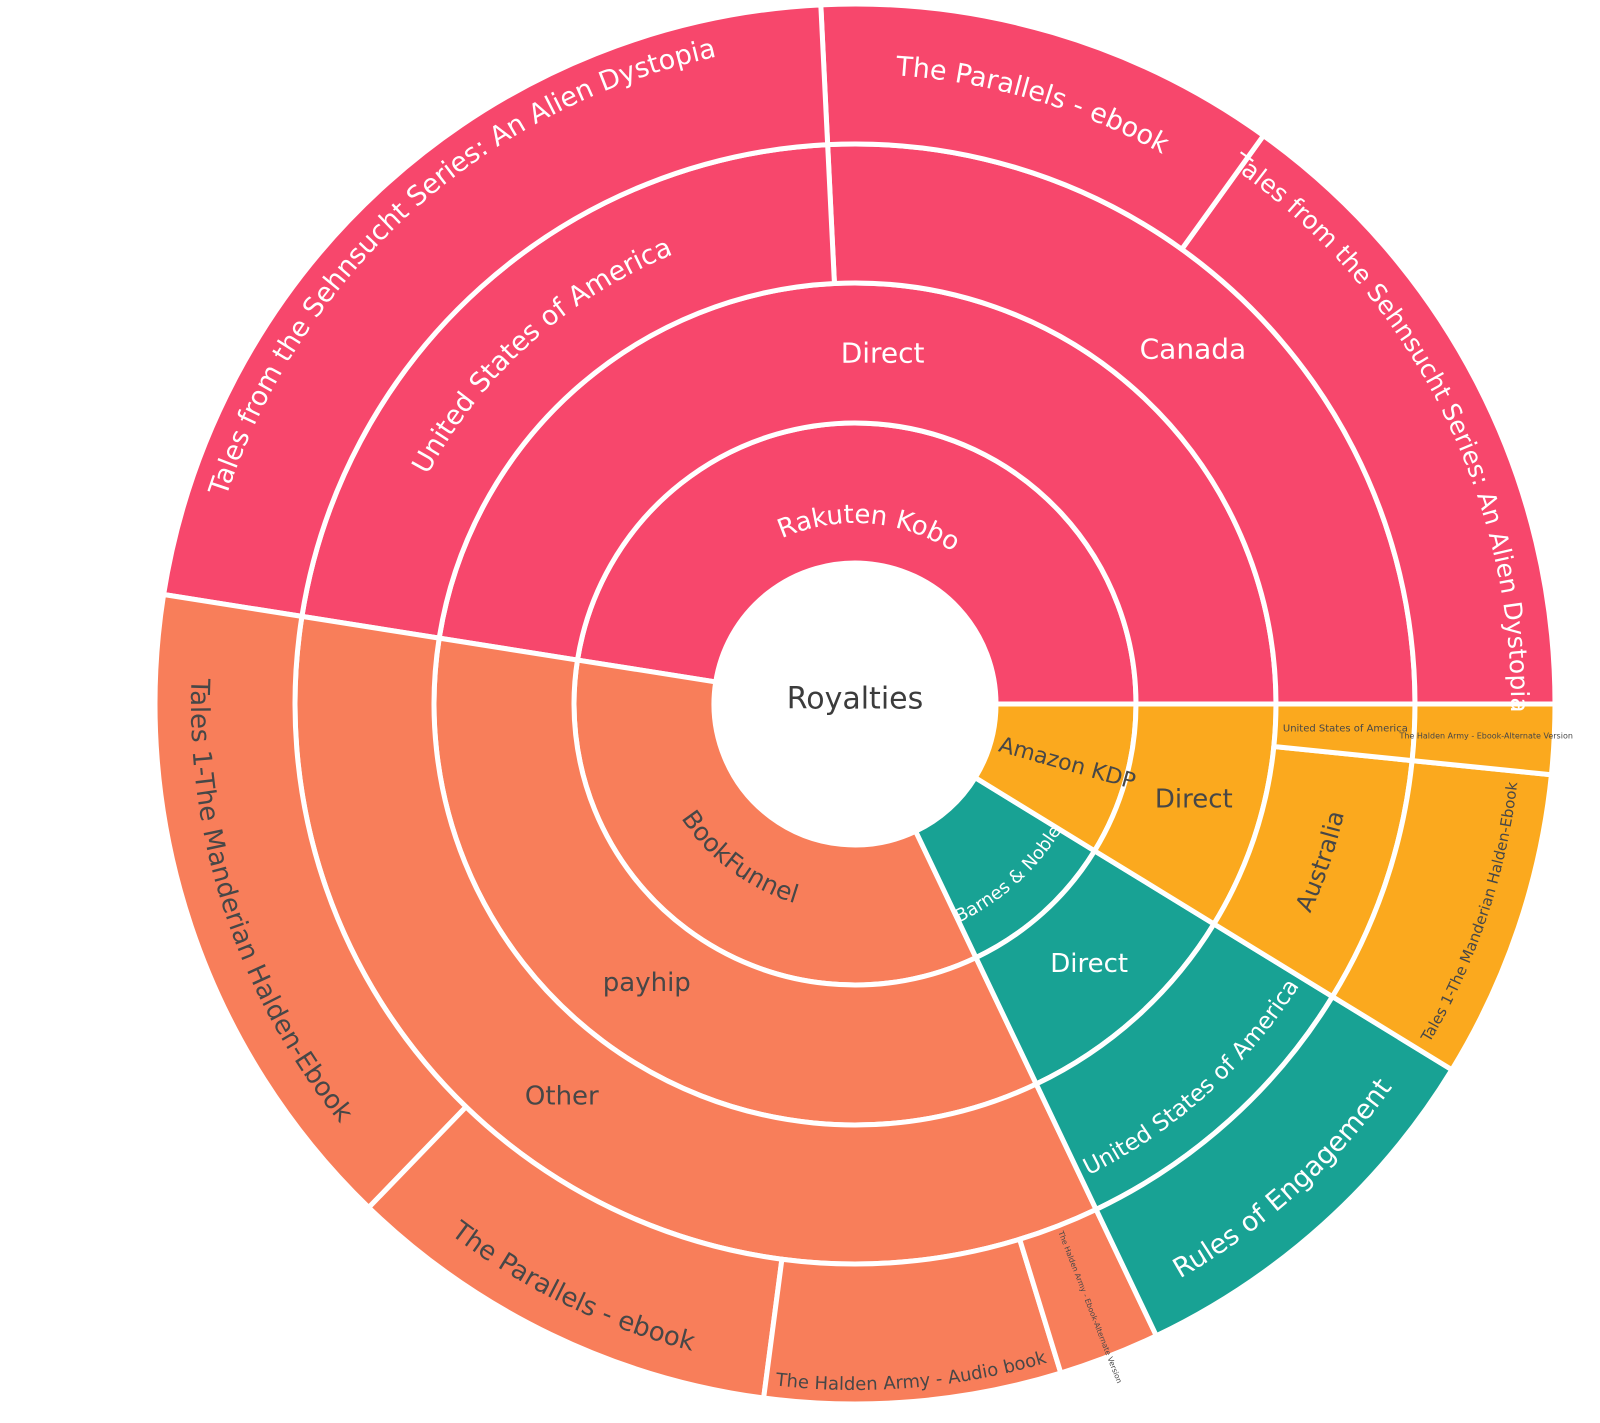 The height and width of the screenshot is (1423, 1600). I want to click on segment-amazon-kdp-direct-united-states-of-america-the-halden-army-ebook-alternate-version, so click(1483, 739).